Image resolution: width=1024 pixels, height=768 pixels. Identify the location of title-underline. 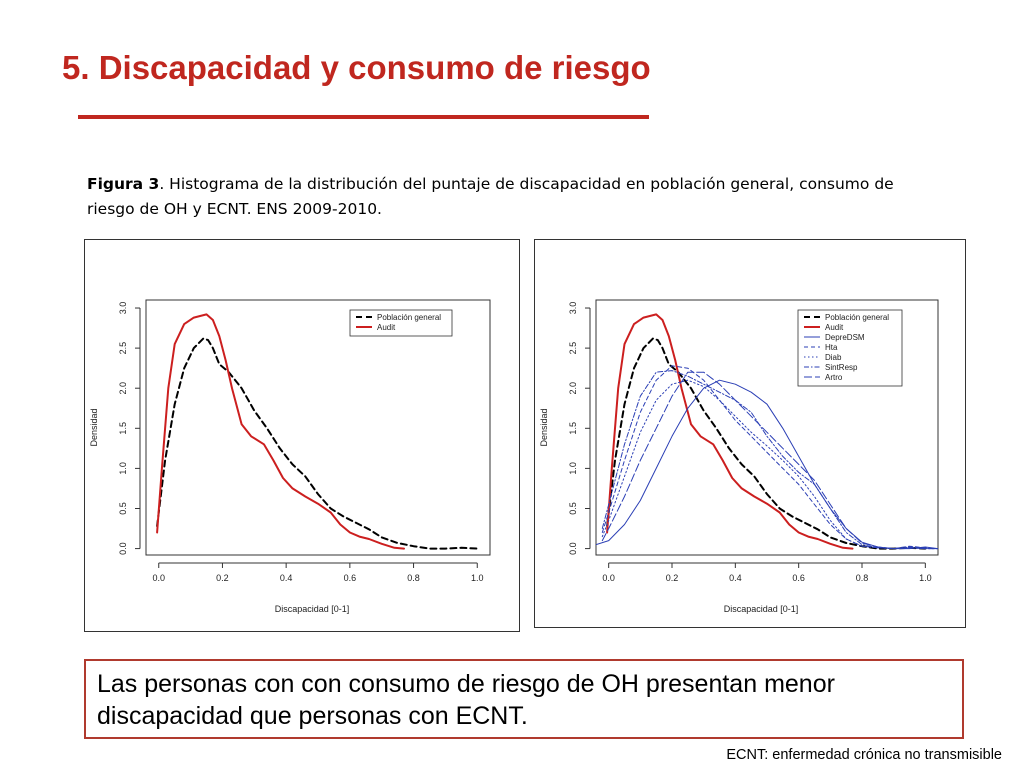
(363, 117).